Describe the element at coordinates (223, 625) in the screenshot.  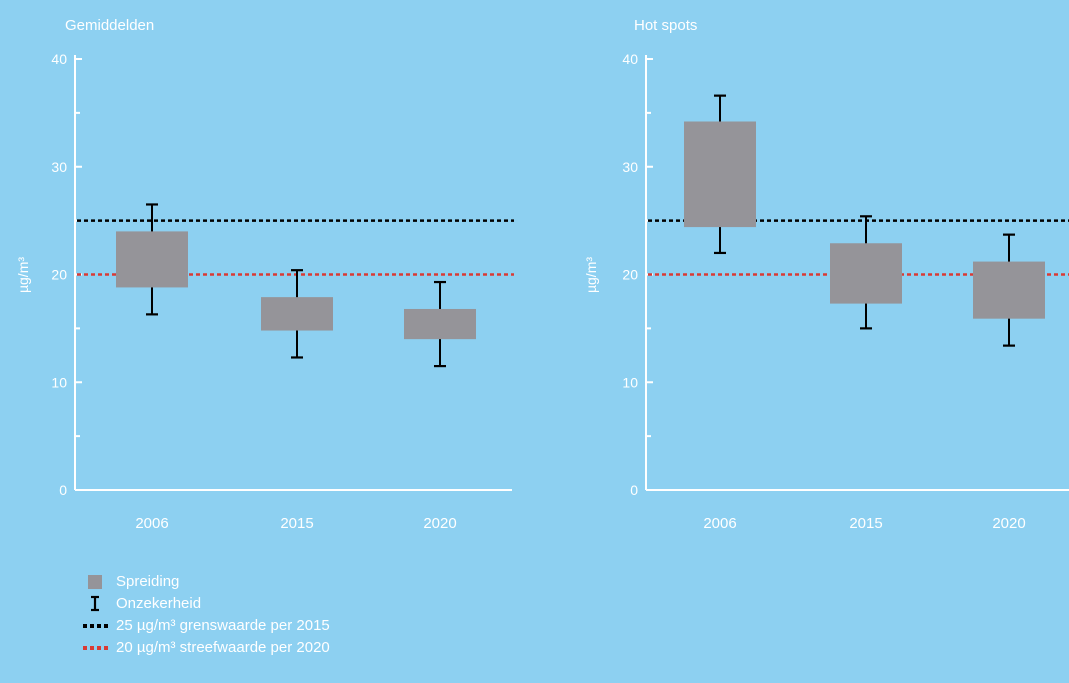
I see `legend-label-grenswaarde: 25 µg/m³ grenswaarde per 2015` at that location.